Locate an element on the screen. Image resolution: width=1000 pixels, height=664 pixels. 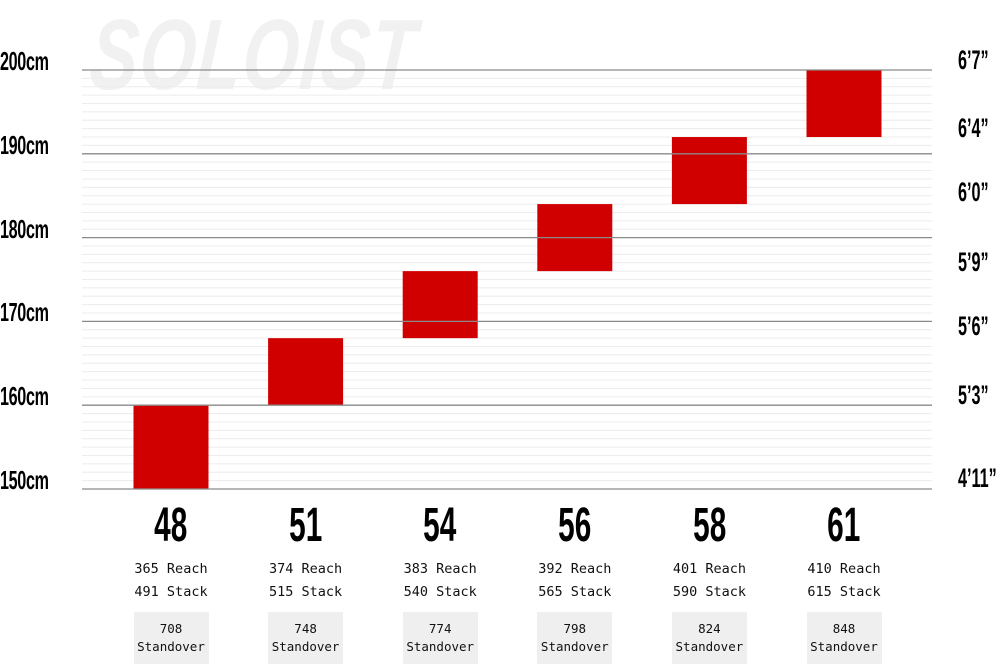
reach-value: 401 Reach is located at coordinates (709, 569).